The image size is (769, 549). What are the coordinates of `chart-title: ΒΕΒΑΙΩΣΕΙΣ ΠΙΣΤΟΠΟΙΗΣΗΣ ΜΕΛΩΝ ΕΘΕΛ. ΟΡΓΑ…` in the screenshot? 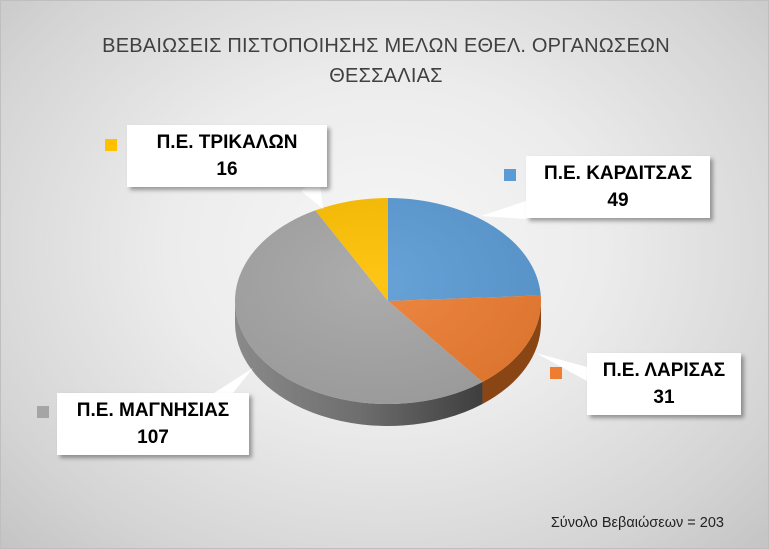 It's located at (386, 61).